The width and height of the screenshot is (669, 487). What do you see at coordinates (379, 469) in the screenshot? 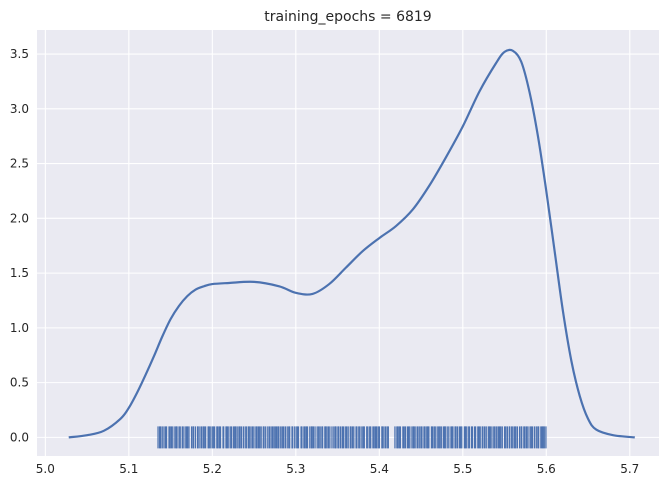
I see `x-tick-label: 5.4` at bounding box center [379, 469].